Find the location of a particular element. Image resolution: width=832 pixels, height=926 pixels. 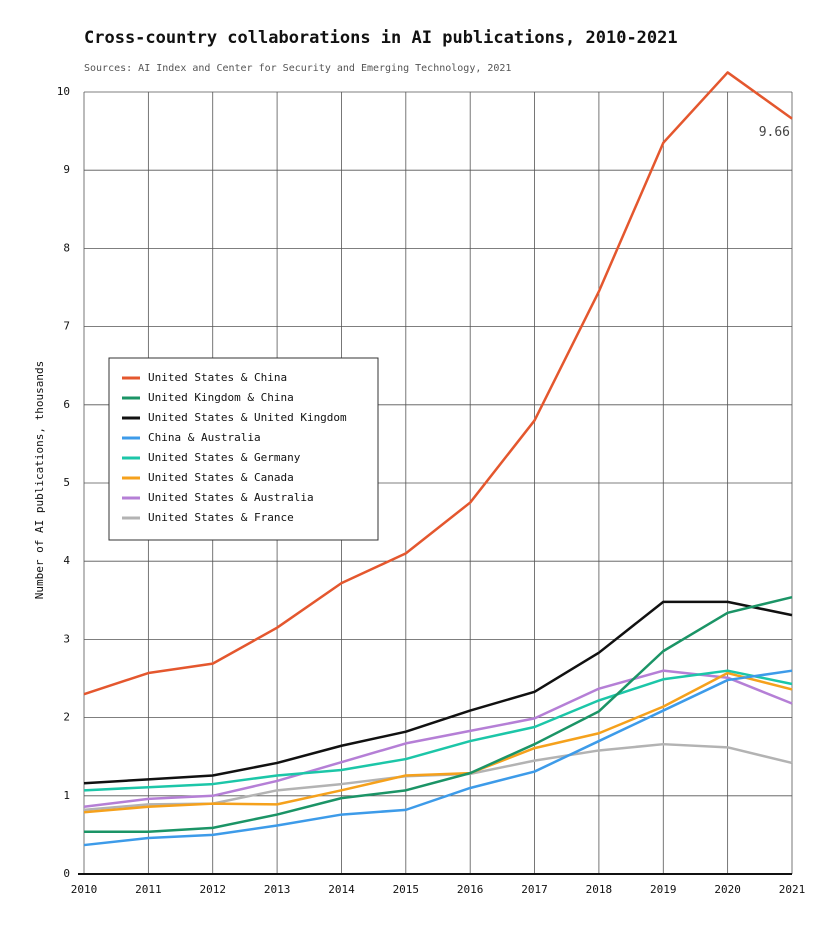

x-tick-label: 2016 is located at coordinates (470, 889).